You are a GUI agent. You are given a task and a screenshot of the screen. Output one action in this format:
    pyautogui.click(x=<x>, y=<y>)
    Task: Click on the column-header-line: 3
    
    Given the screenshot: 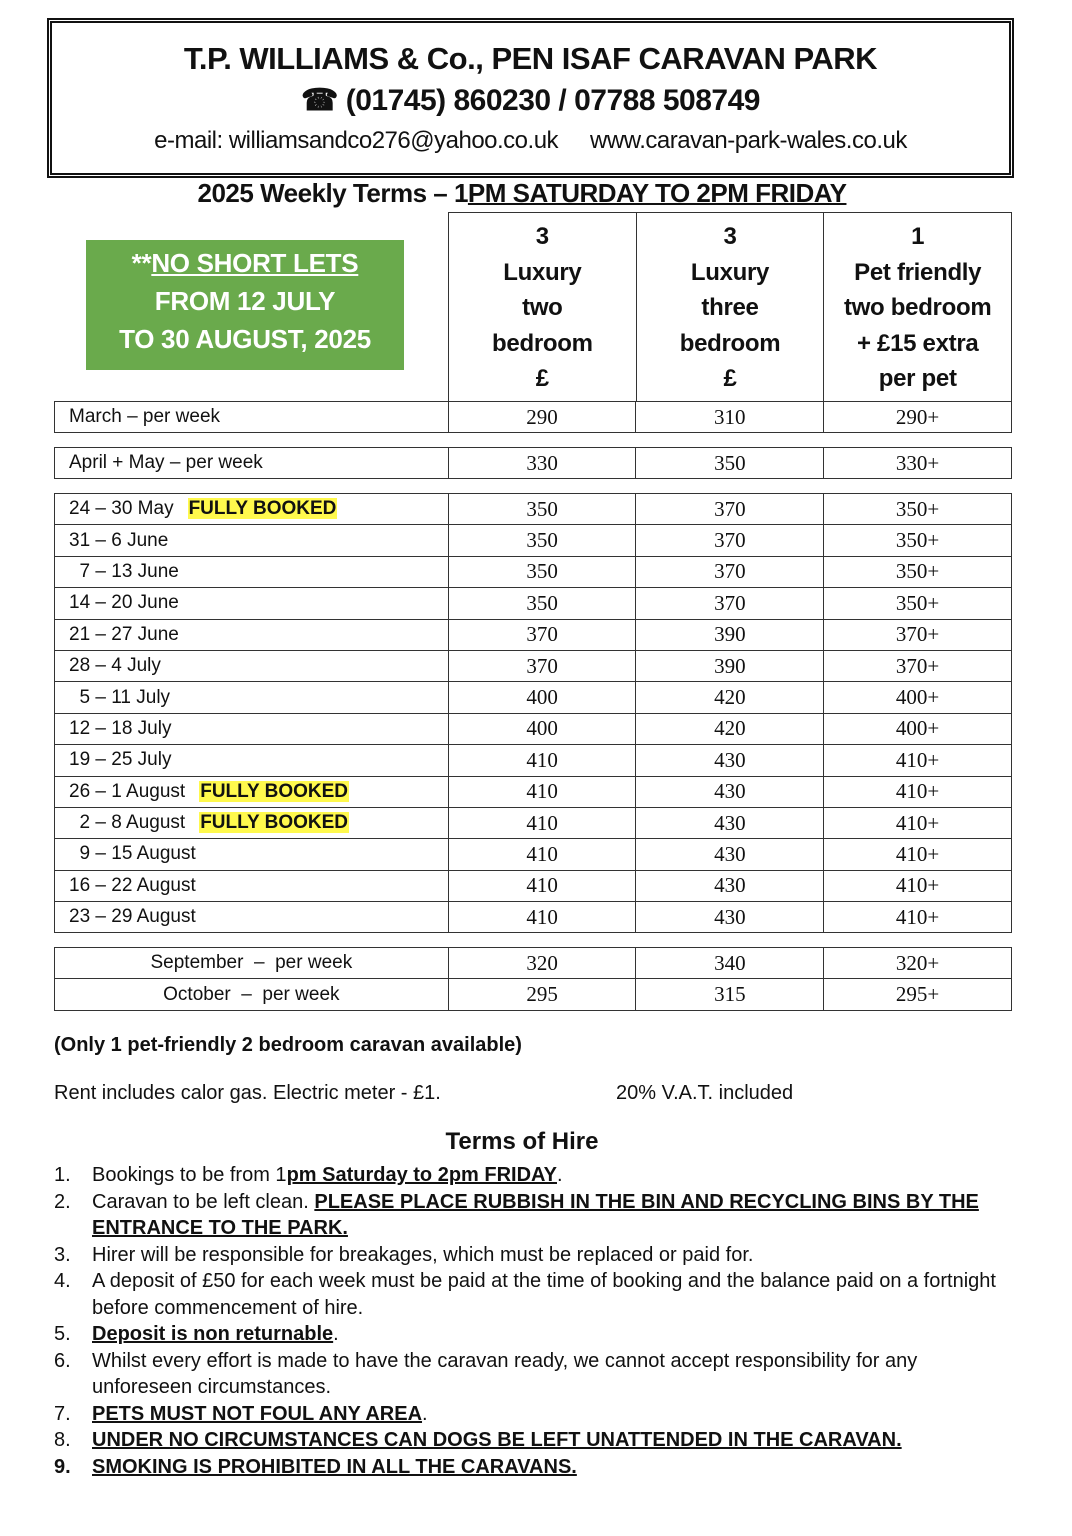 What is the action you would take?
    pyautogui.click(x=542, y=236)
    